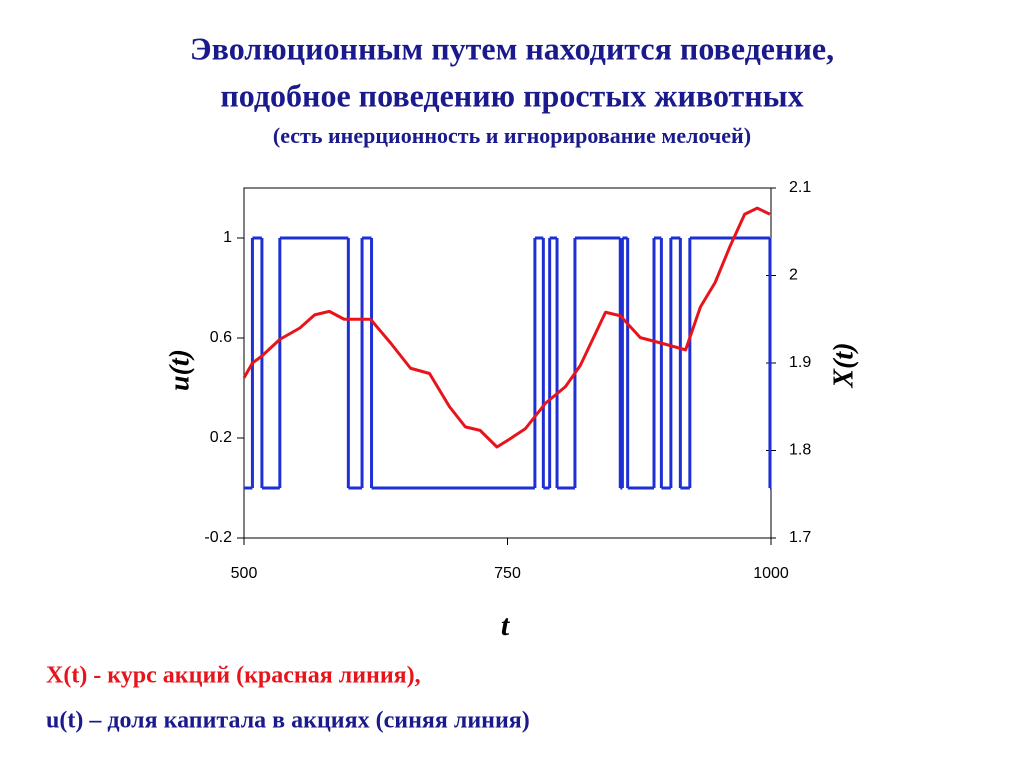 This screenshot has height=768, width=1024. I want to click on y2-tick-label: 1.9, so click(800, 362).